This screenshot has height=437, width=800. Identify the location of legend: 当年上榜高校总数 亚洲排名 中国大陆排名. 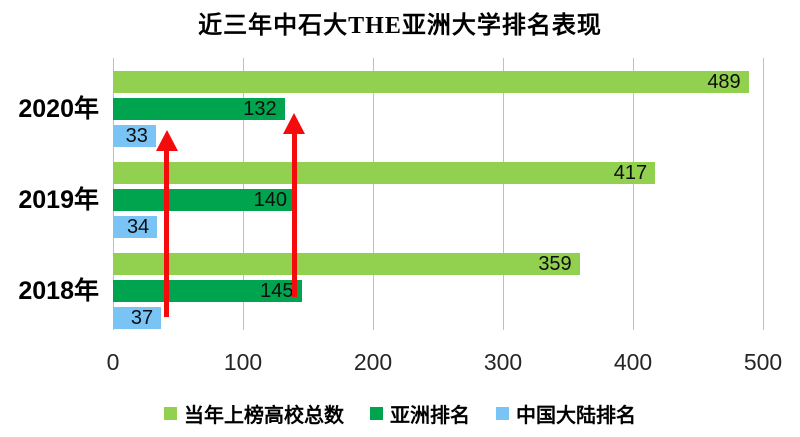
(400, 413).